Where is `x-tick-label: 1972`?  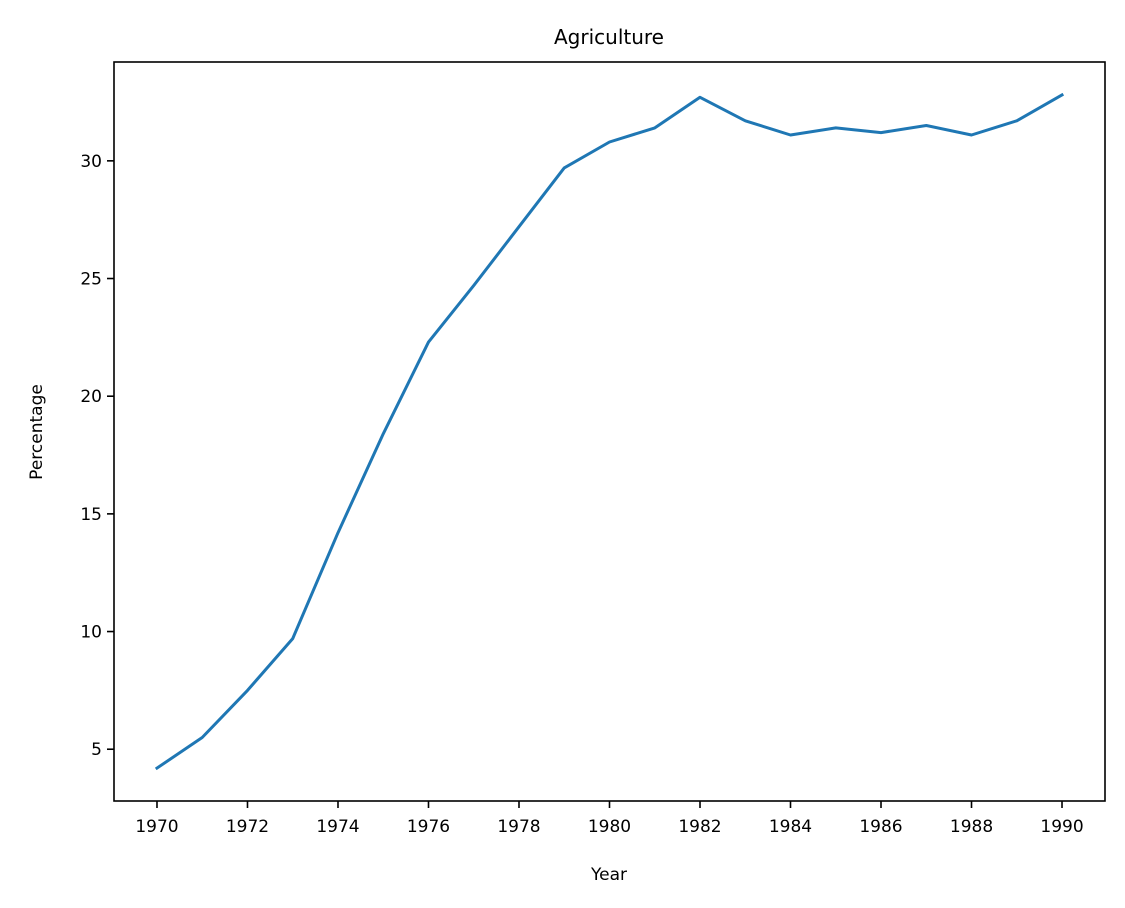 x-tick-label: 1972 is located at coordinates (247, 827).